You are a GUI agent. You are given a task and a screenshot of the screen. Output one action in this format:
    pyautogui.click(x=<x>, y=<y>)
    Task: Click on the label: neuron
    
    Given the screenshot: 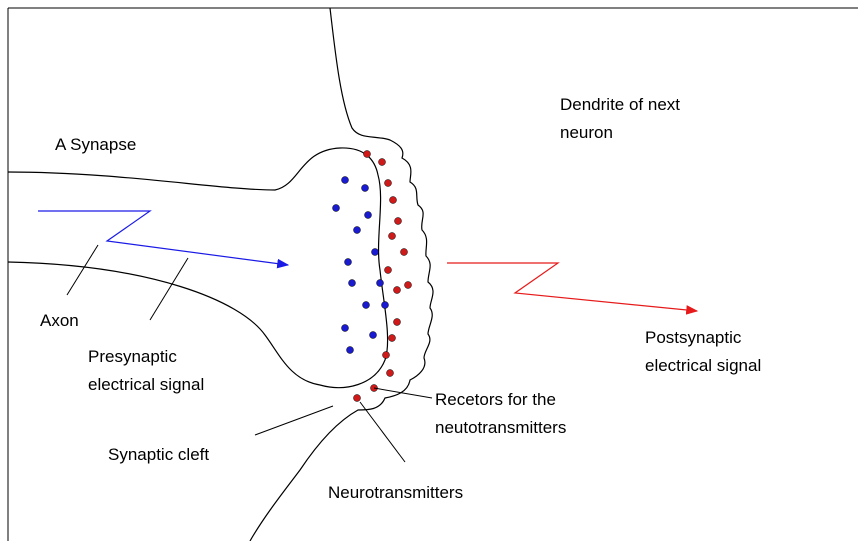 What is the action you would take?
    pyautogui.click(x=586, y=132)
    